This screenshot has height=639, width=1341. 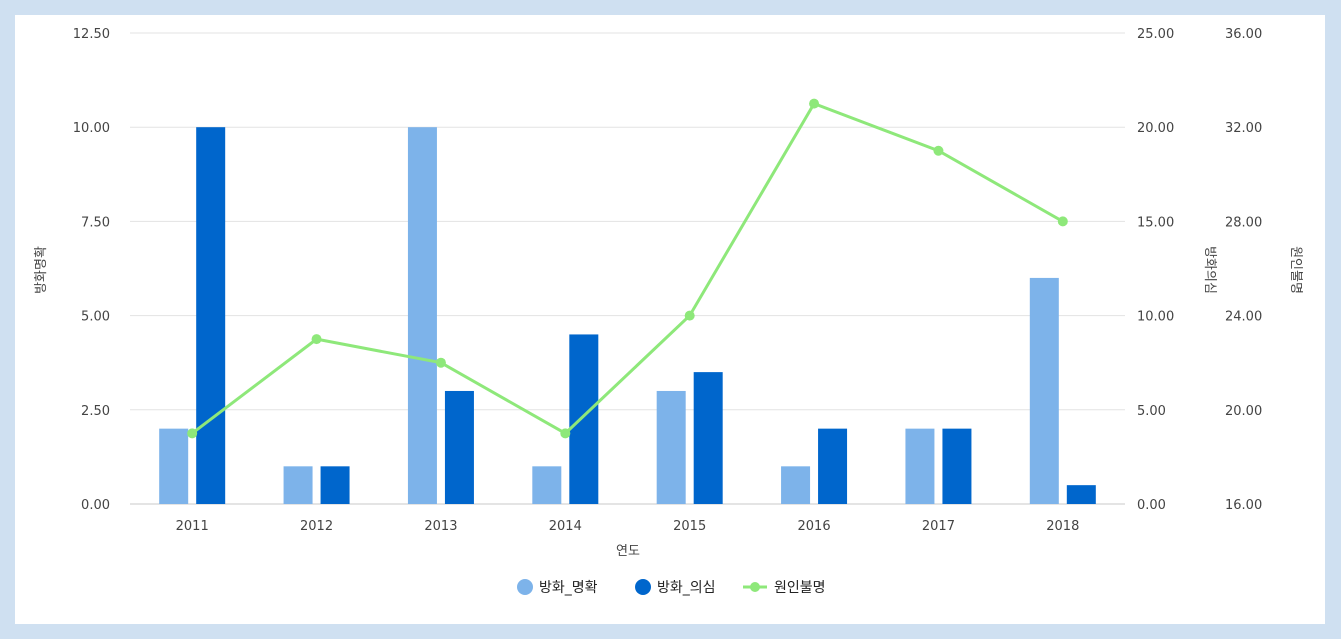 What do you see at coordinates (440, 526) in the screenshot?
I see `x-axis-tick-label: 2013` at bounding box center [440, 526].